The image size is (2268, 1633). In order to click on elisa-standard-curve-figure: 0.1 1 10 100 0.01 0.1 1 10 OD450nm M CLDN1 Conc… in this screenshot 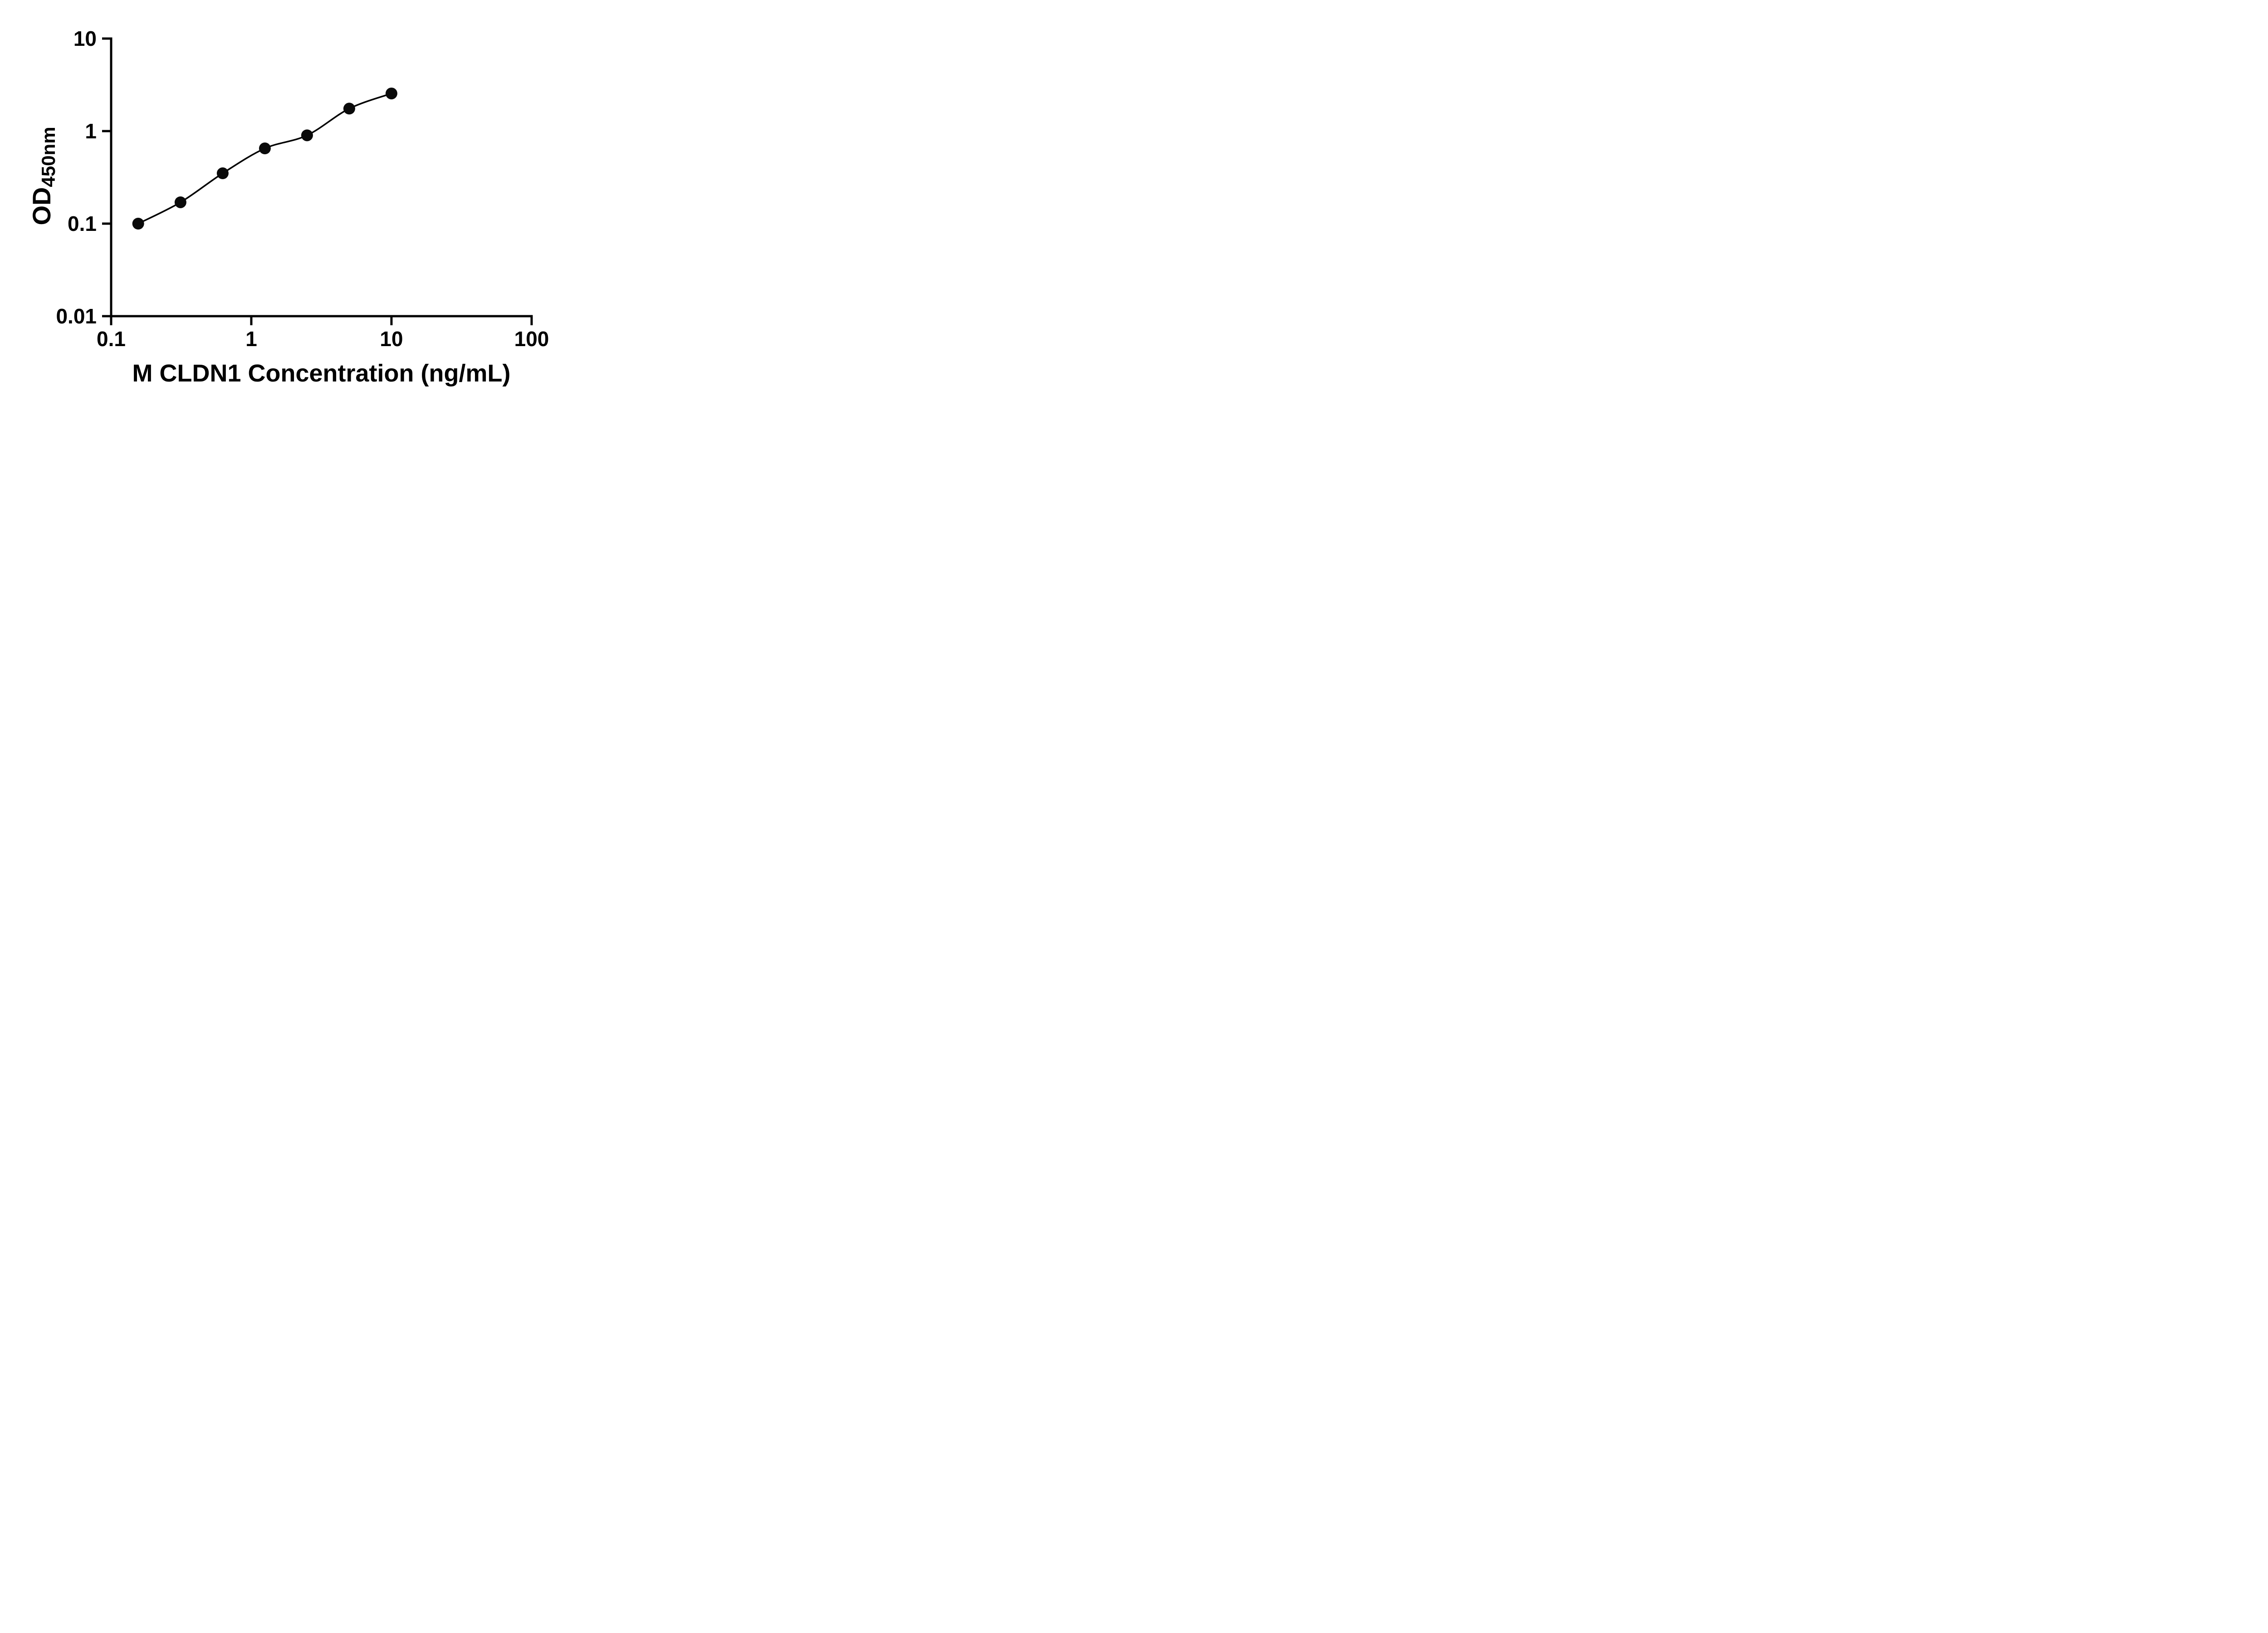, I will do `click(291, 204)`.